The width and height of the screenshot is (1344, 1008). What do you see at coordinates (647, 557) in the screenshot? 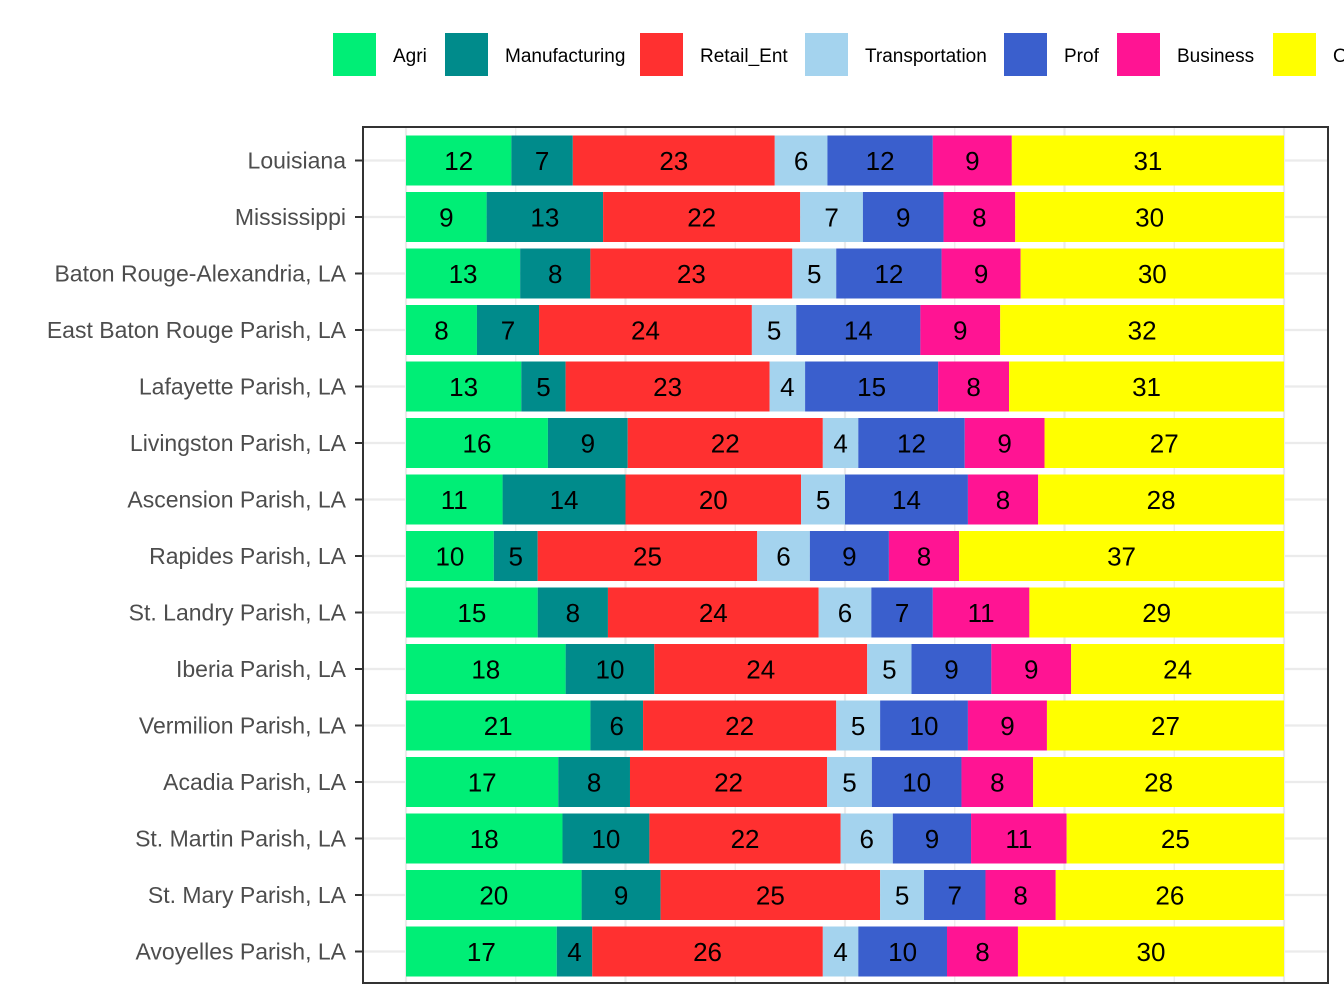
I see `data-label: 25` at bounding box center [647, 557].